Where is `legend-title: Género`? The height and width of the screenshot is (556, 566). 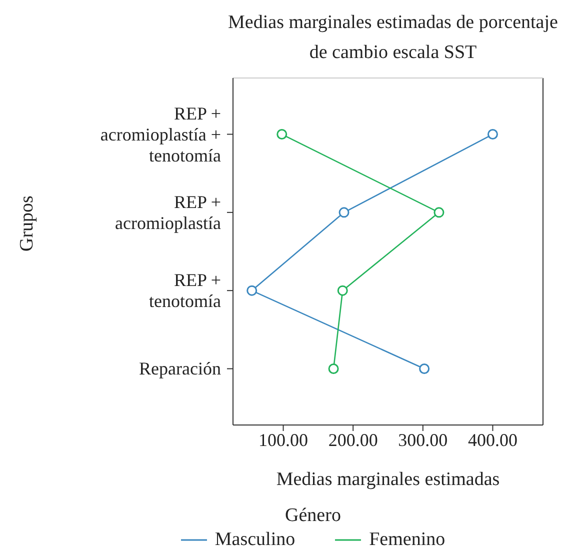 legend-title: Género is located at coordinates (313, 516).